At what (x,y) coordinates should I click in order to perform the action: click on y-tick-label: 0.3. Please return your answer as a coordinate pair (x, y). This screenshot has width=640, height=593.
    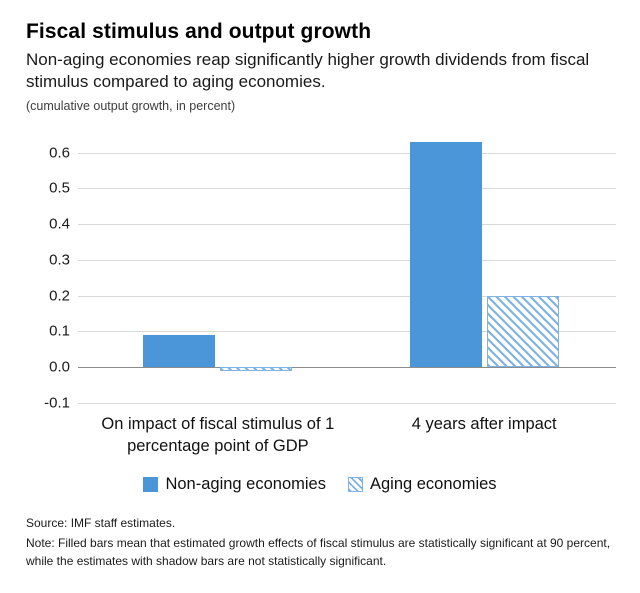
    Looking at the image, I should click on (59, 260).